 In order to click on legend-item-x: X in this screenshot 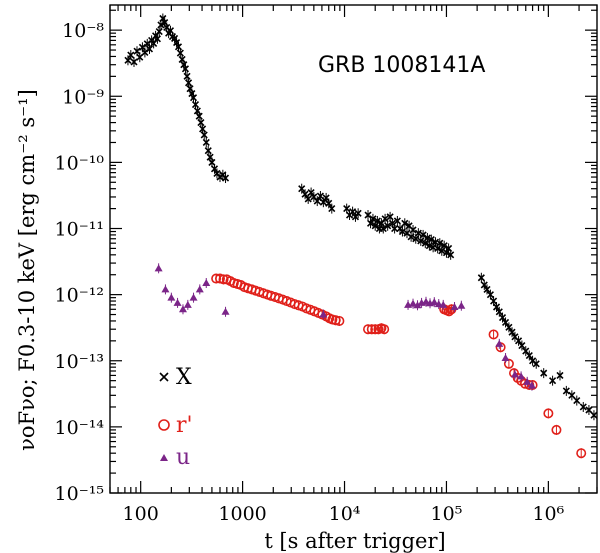, I will do `click(175, 377)`.